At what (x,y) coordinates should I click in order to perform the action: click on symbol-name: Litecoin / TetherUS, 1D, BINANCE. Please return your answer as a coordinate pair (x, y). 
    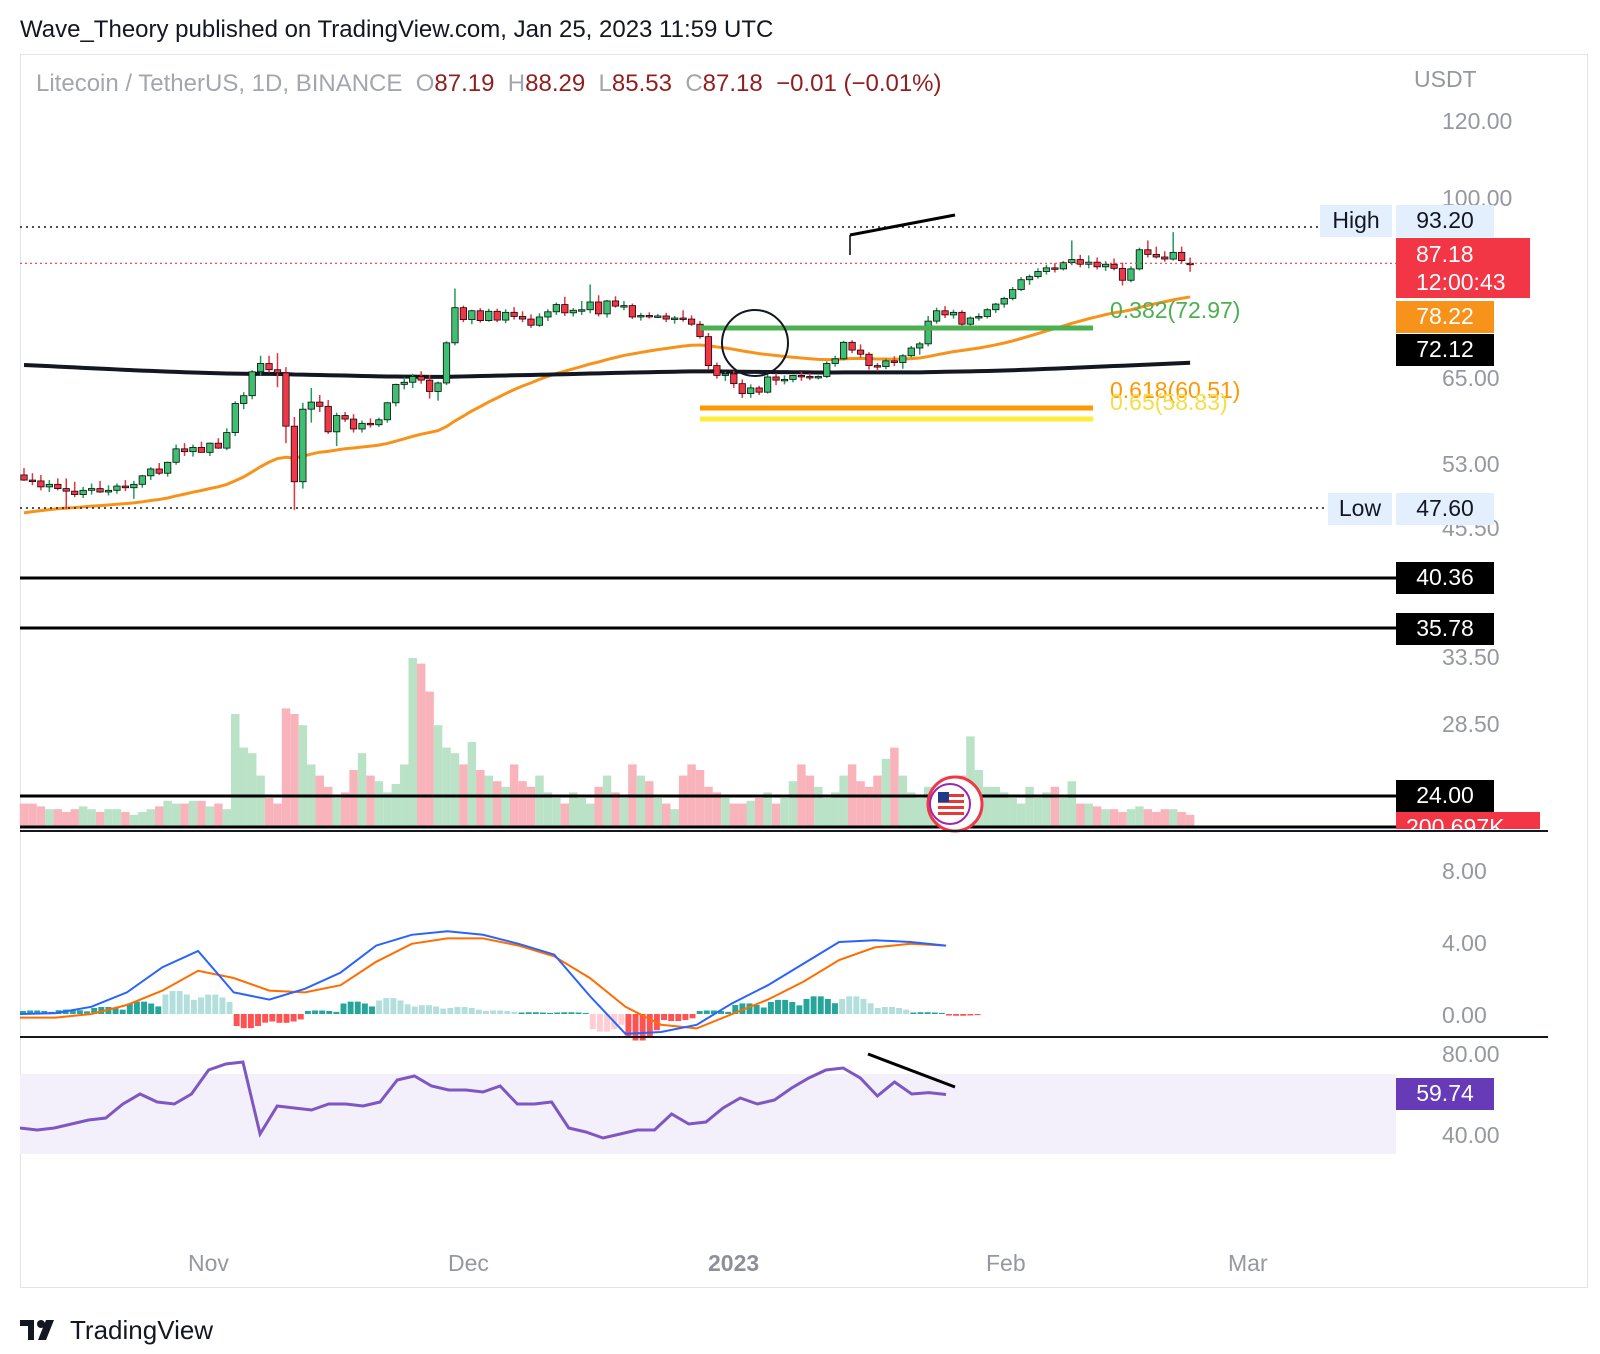
    Looking at the image, I should click on (219, 83).